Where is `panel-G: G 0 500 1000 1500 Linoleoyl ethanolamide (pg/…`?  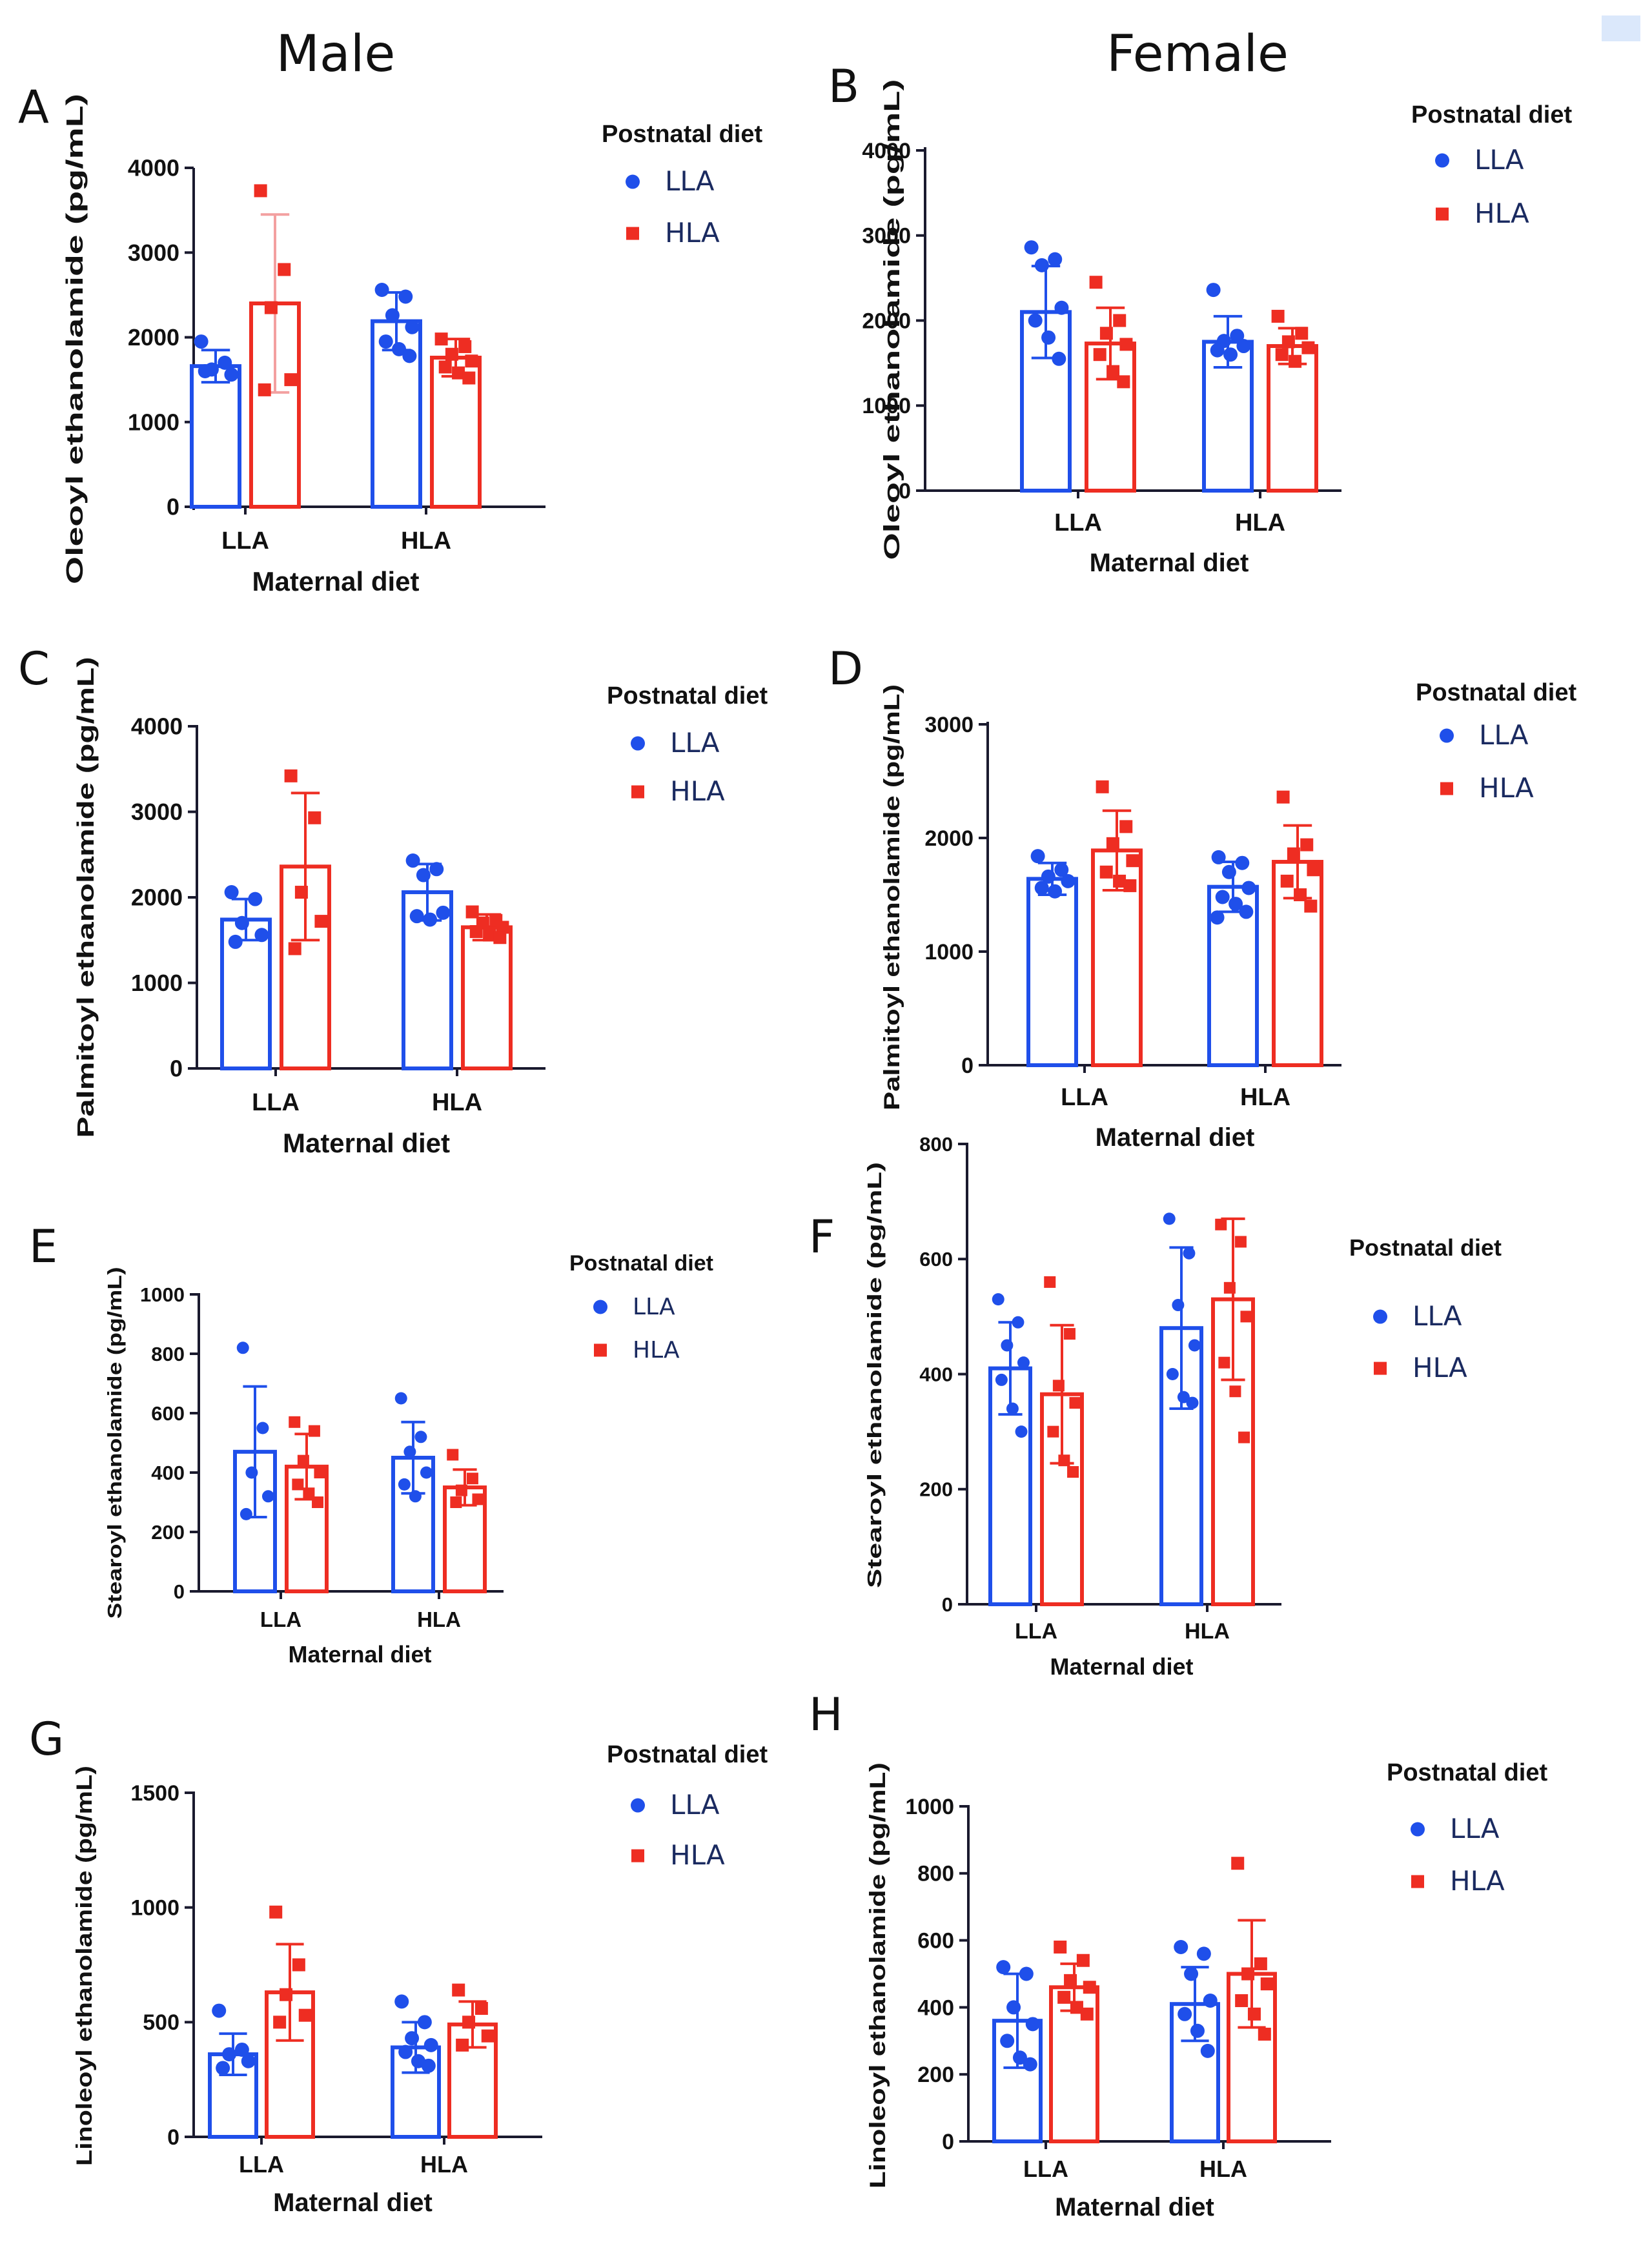 panel-G: G 0 500 1000 1500 Linoleoyl ethanolamide (pg/… is located at coordinates (398, 1965).